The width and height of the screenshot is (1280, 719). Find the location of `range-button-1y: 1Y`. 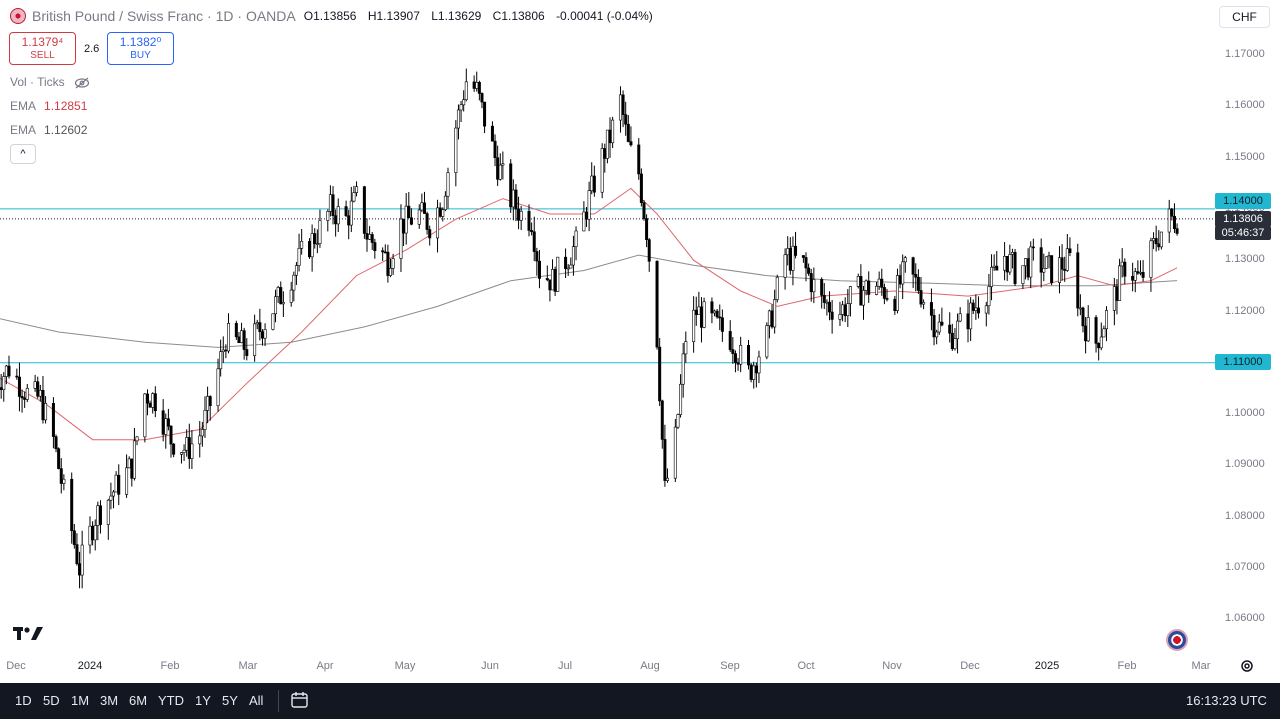

range-button-1y: 1Y is located at coordinates (203, 700).